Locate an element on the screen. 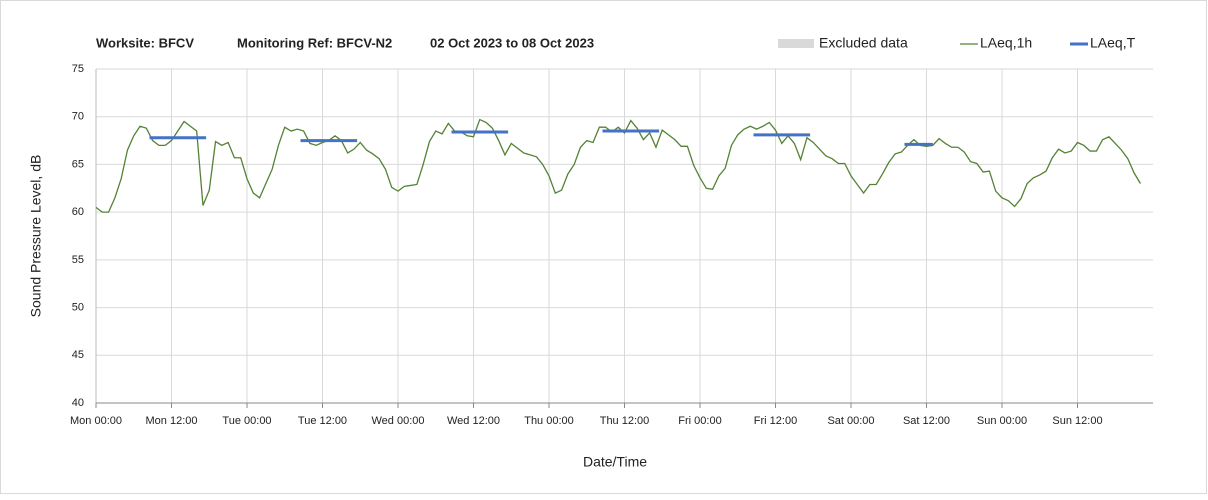  chart-title: Monitoring Ref: BFCV-N2 is located at coordinates (314, 42).